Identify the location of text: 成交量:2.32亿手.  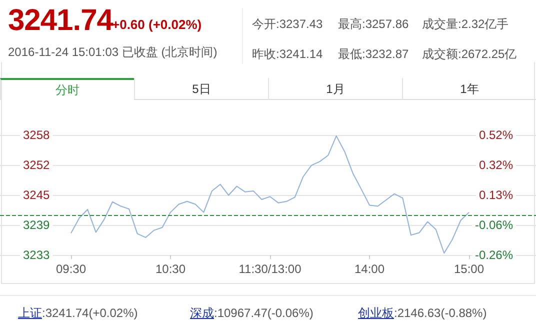
(465, 24).